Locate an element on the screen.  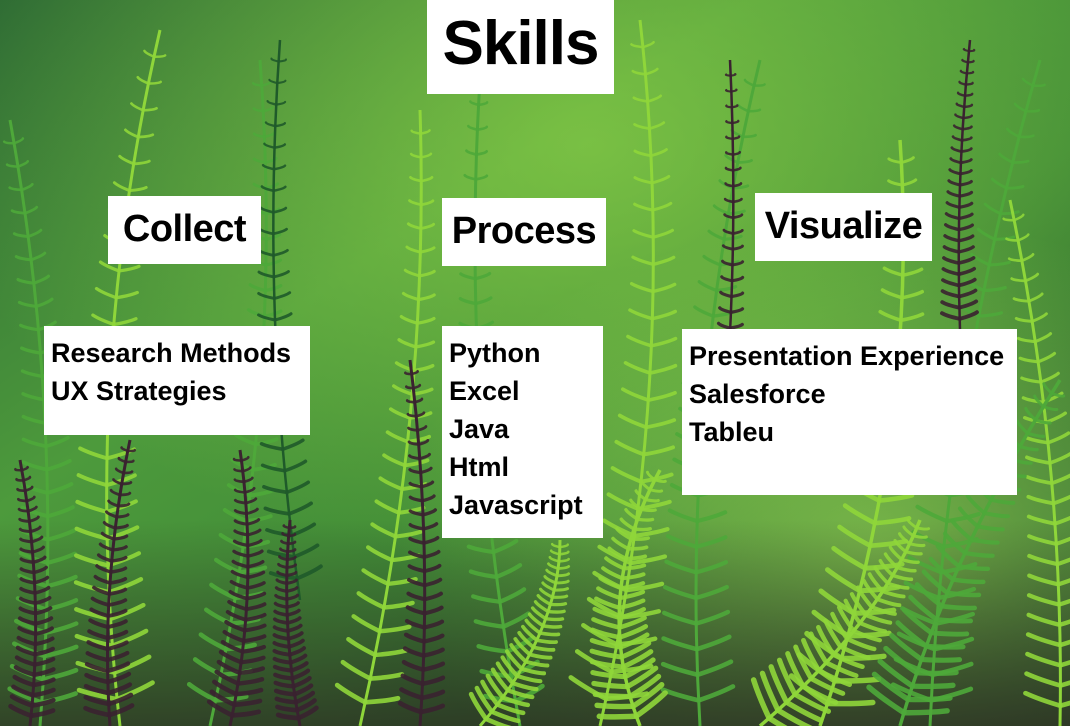
skill-item: Presentation Experience is located at coordinates (847, 356).